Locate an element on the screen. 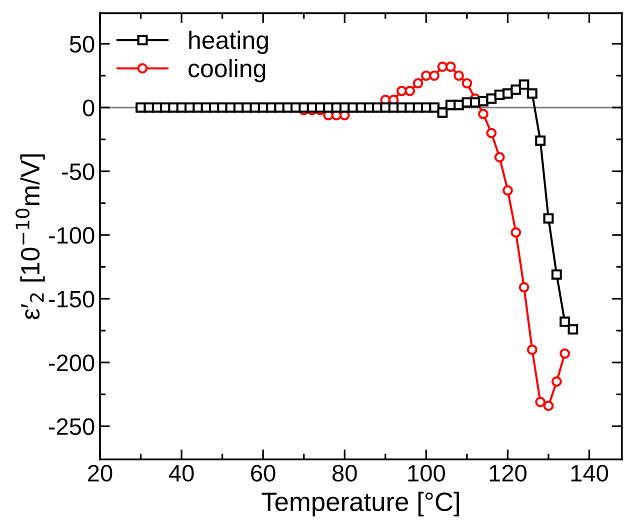 This screenshot has height=528, width=625. legend-label: heating is located at coordinates (228, 42).